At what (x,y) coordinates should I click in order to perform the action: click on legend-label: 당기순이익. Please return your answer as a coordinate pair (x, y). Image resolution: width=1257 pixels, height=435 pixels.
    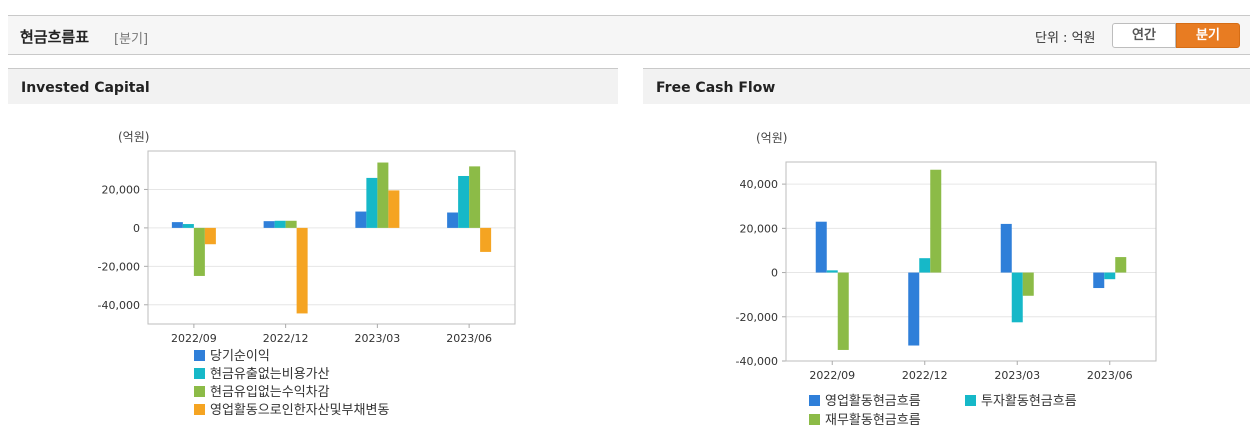
    Looking at the image, I should click on (240, 356).